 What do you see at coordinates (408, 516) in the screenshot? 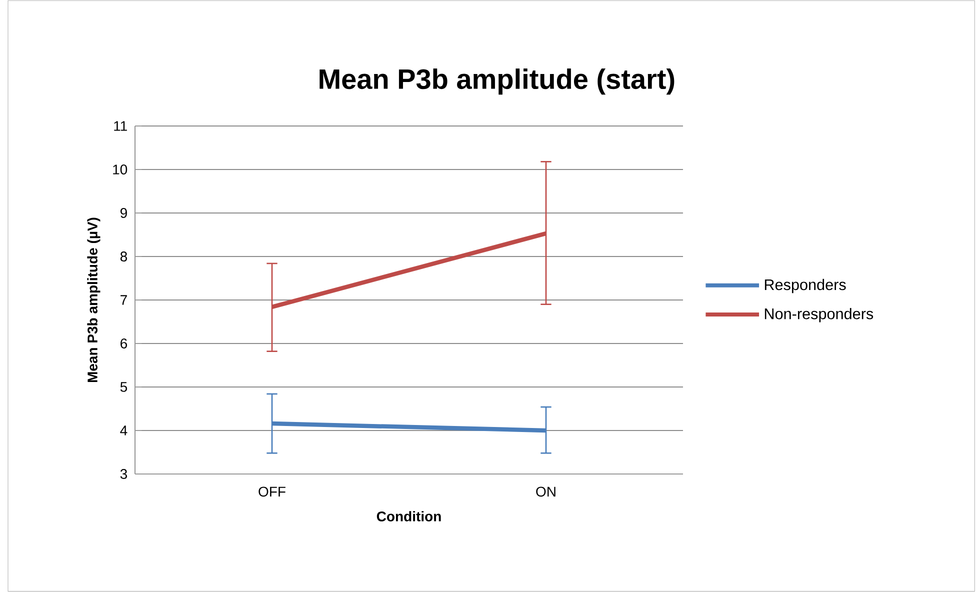
I see `x-axis-title: Condition` at bounding box center [408, 516].